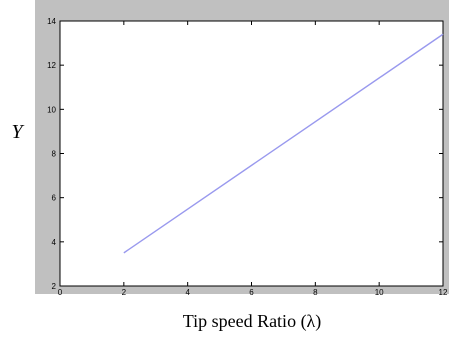 This screenshot has height=343, width=468. Describe the element at coordinates (251, 292) in the screenshot. I see `x-tick-label: 6` at that location.